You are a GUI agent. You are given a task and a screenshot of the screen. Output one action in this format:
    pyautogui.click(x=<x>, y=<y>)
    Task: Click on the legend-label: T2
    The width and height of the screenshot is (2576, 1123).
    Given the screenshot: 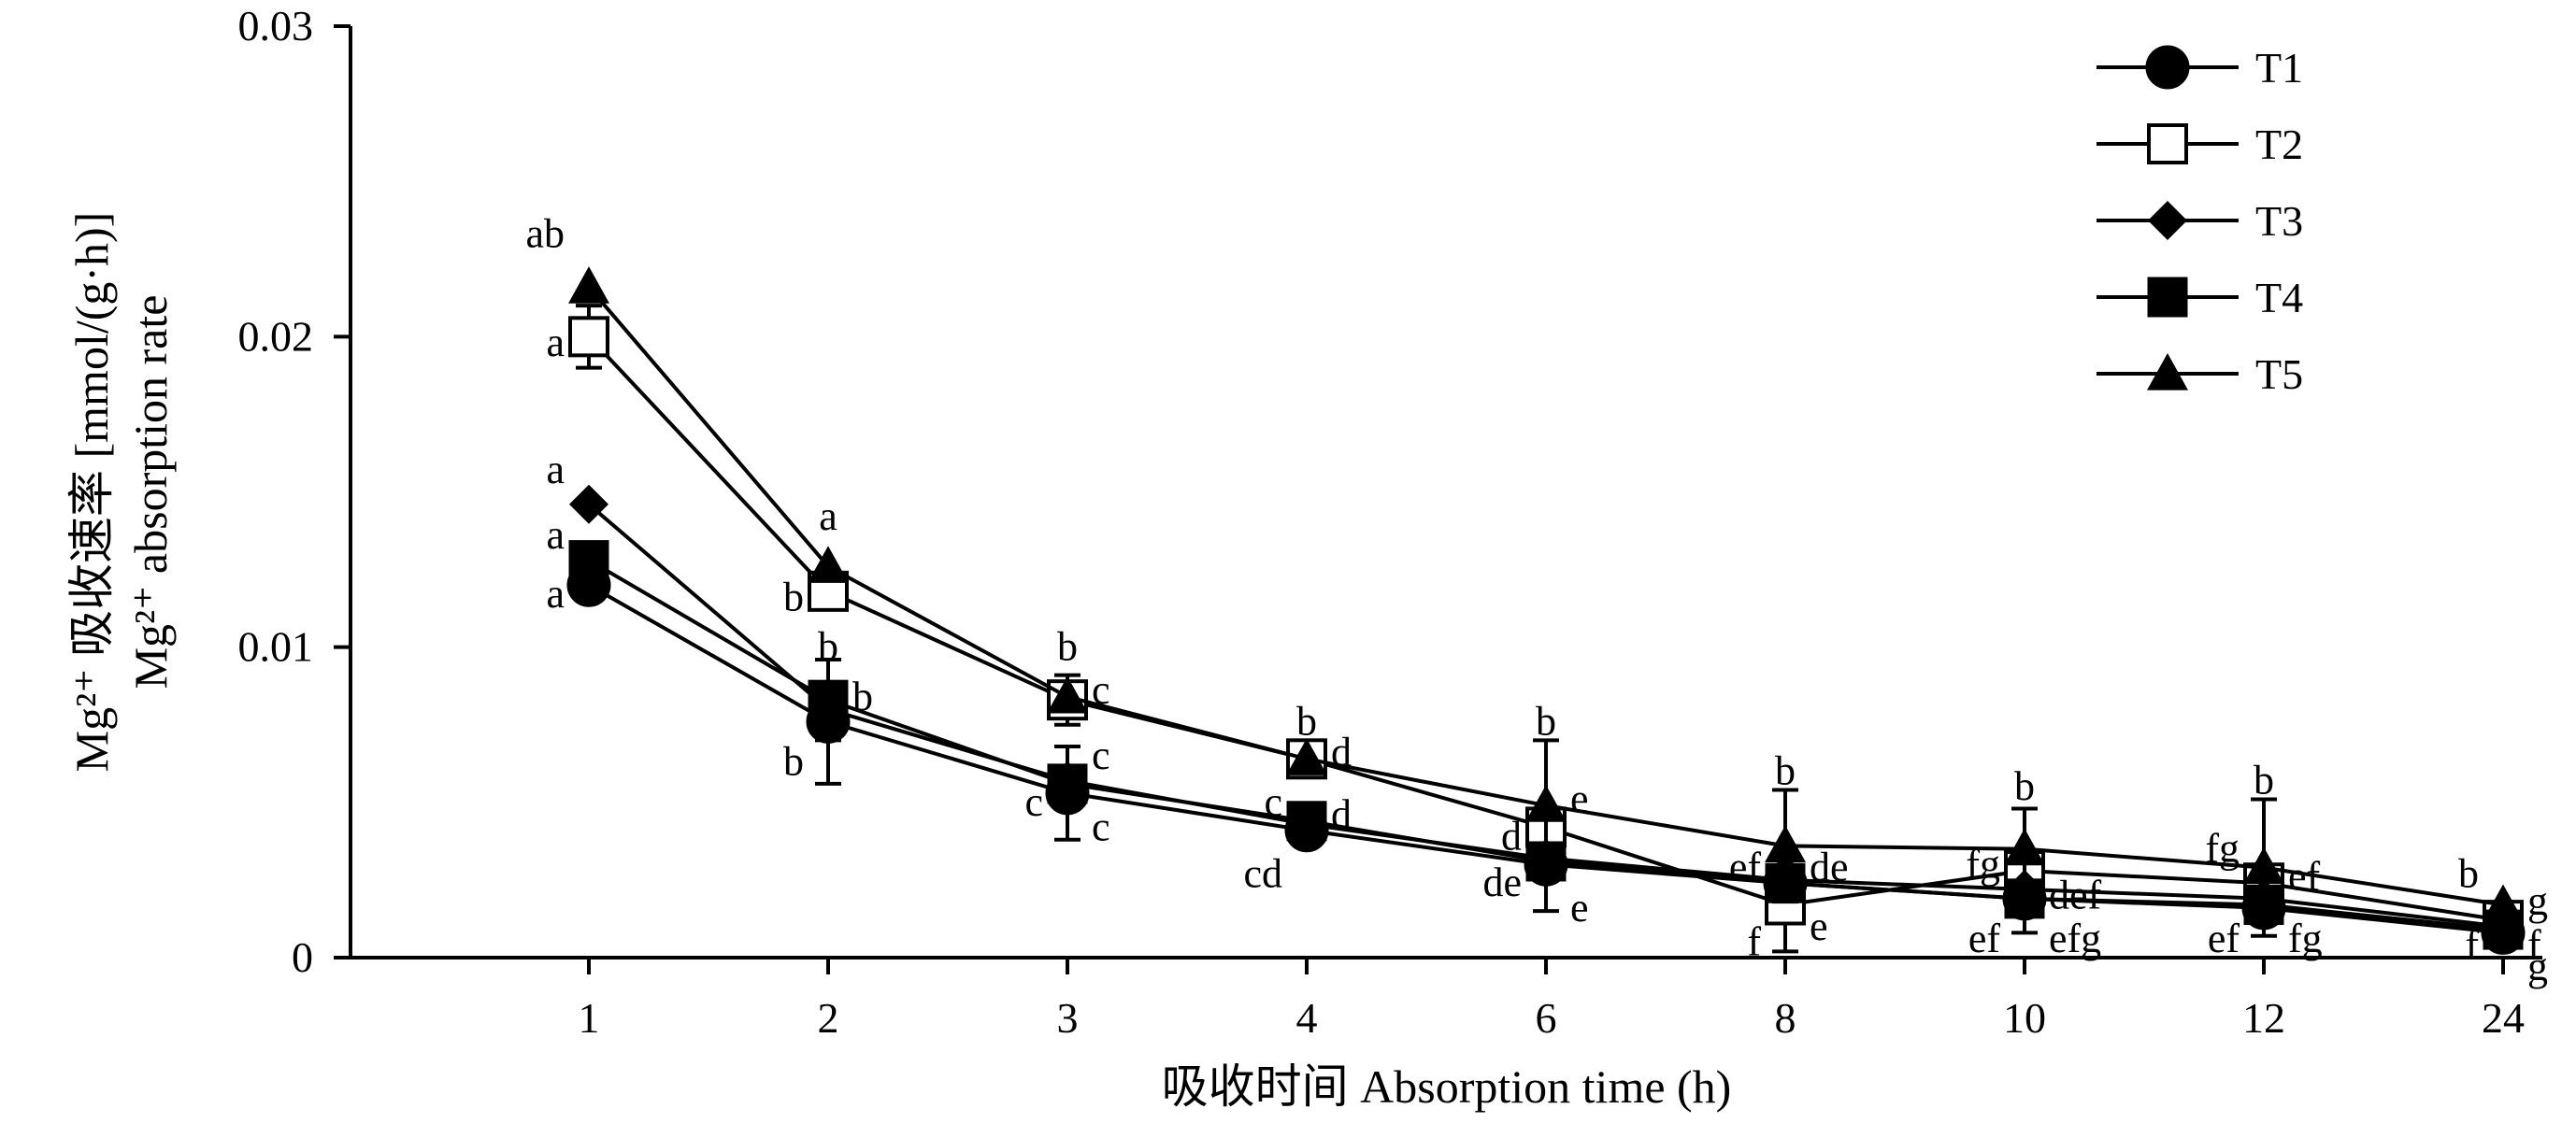 What is the action you would take?
    pyautogui.click(x=2279, y=144)
    